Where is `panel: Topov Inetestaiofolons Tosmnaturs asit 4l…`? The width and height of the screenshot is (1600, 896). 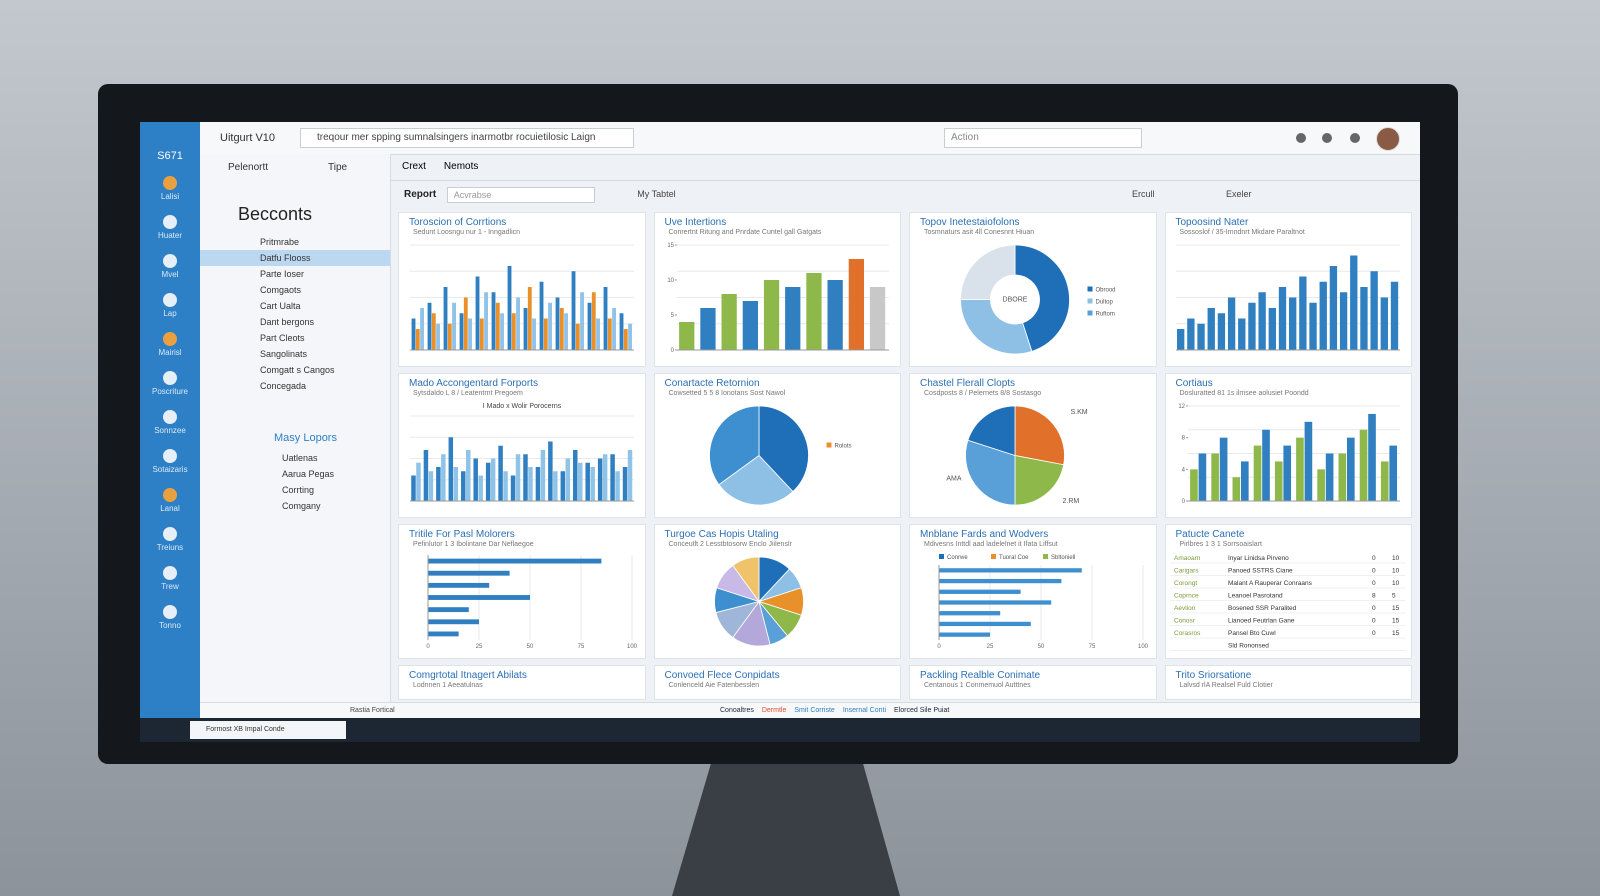 panel: Topov Inetestaiofolons Tosmnaturs asit 4l… is located at coordinates (1033, 289).